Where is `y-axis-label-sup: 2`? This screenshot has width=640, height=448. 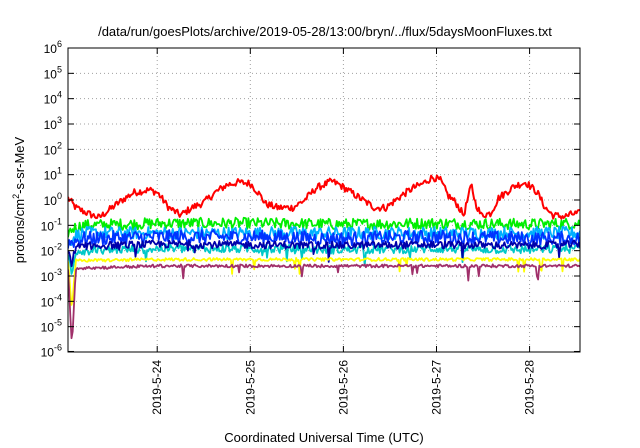
y-axis-label-sup: 2 is located at coordinates (16, 196).